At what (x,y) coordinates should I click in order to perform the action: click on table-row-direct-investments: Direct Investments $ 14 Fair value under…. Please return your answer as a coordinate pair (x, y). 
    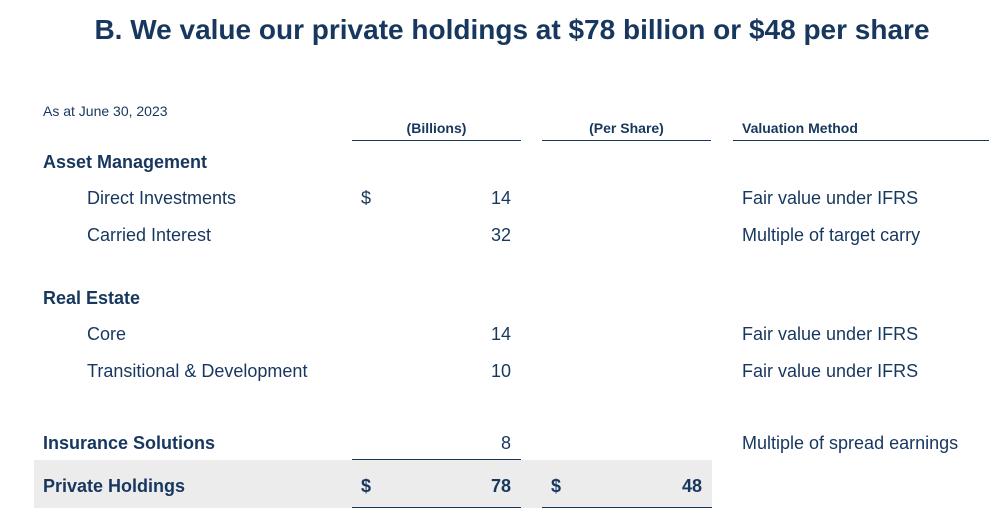
    Looking at the image, I should click on (500, 197).